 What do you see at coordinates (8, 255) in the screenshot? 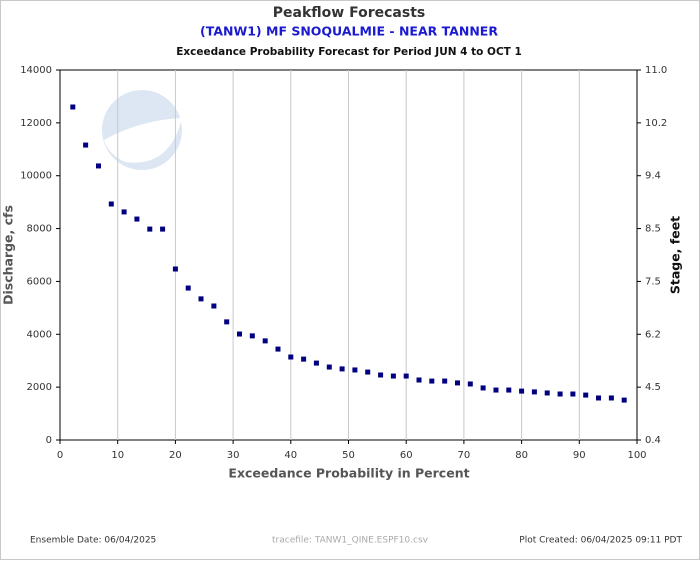
I see `y-axis-label: Discharge, cfs` at bounding box center [8, 255].